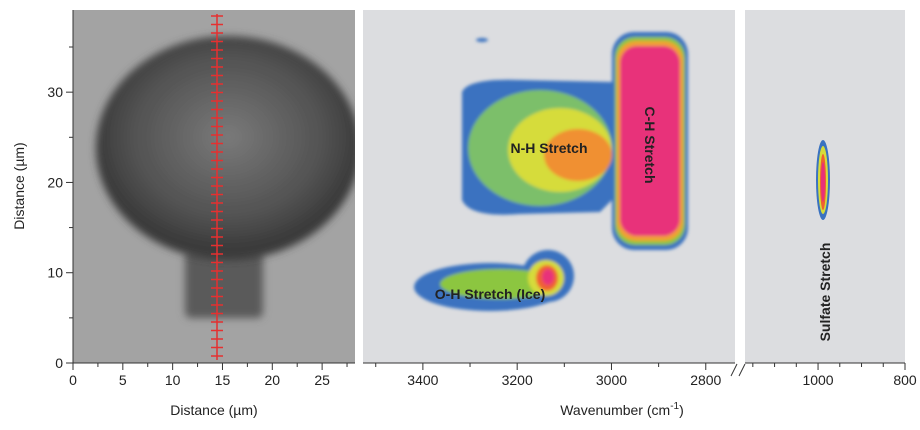  What do you see at coordinates (705, 380) in the screenshot?
I see `x-tick-label: 2800` at bounding box center [705, 380].